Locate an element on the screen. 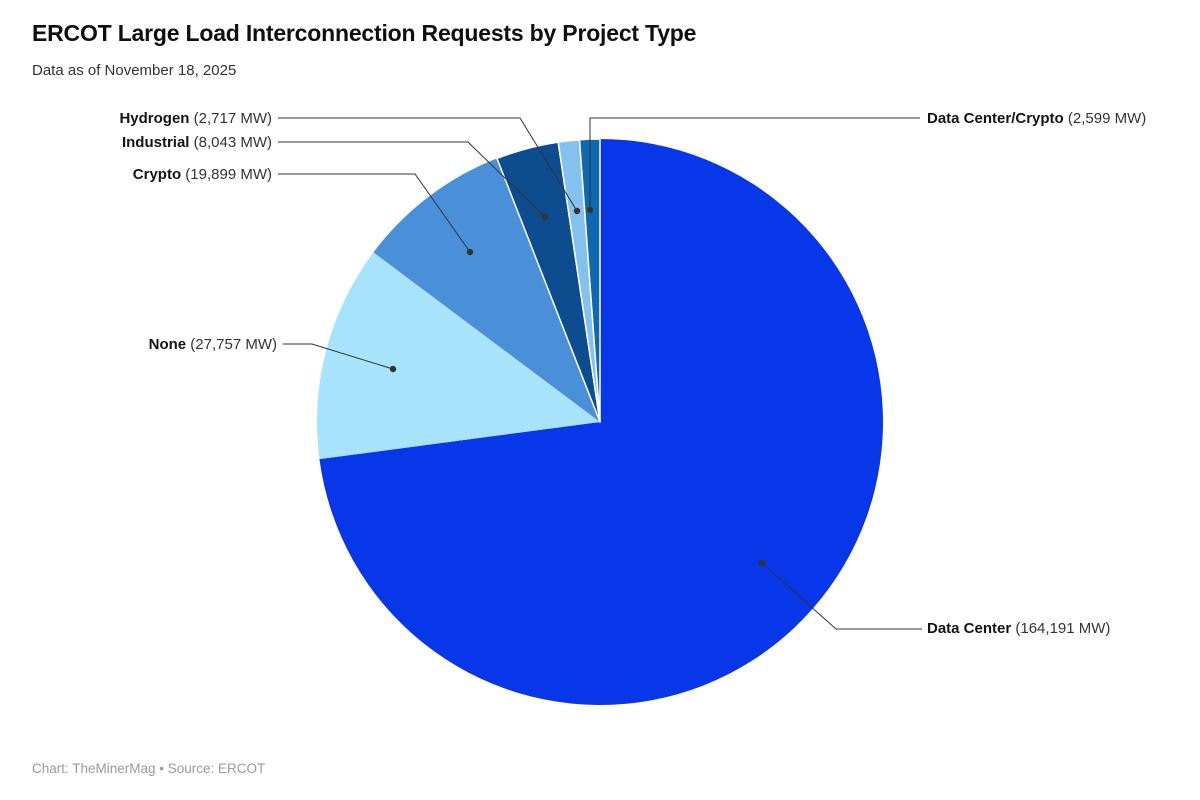 Image resolution: width=1200 pixels, height=800 pixels. slice-label-data-center: Data Center (164,191 MW) is located at coordinates (1018, 629).